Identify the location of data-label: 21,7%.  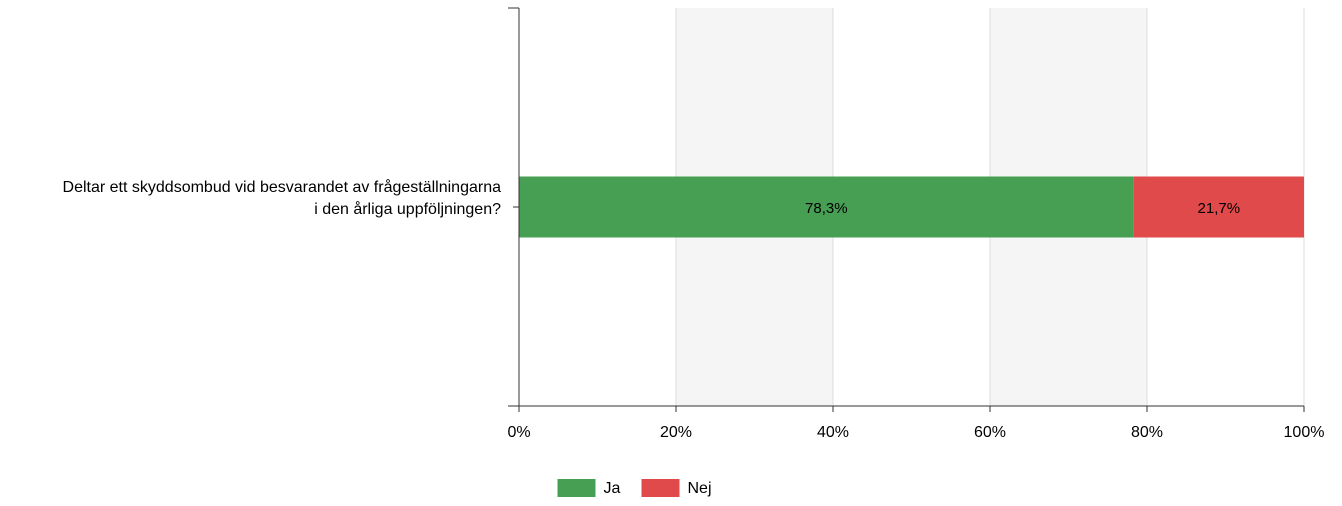
(1219, 208).